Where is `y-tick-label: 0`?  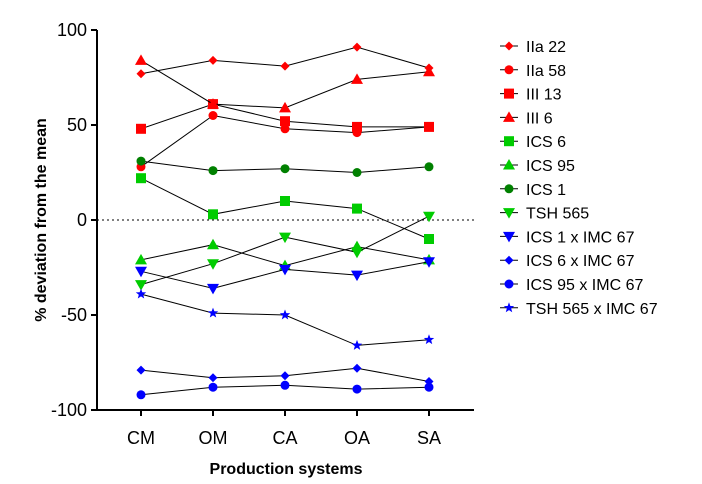 y-tick-label: 0 is located at coordinates (82, 220).